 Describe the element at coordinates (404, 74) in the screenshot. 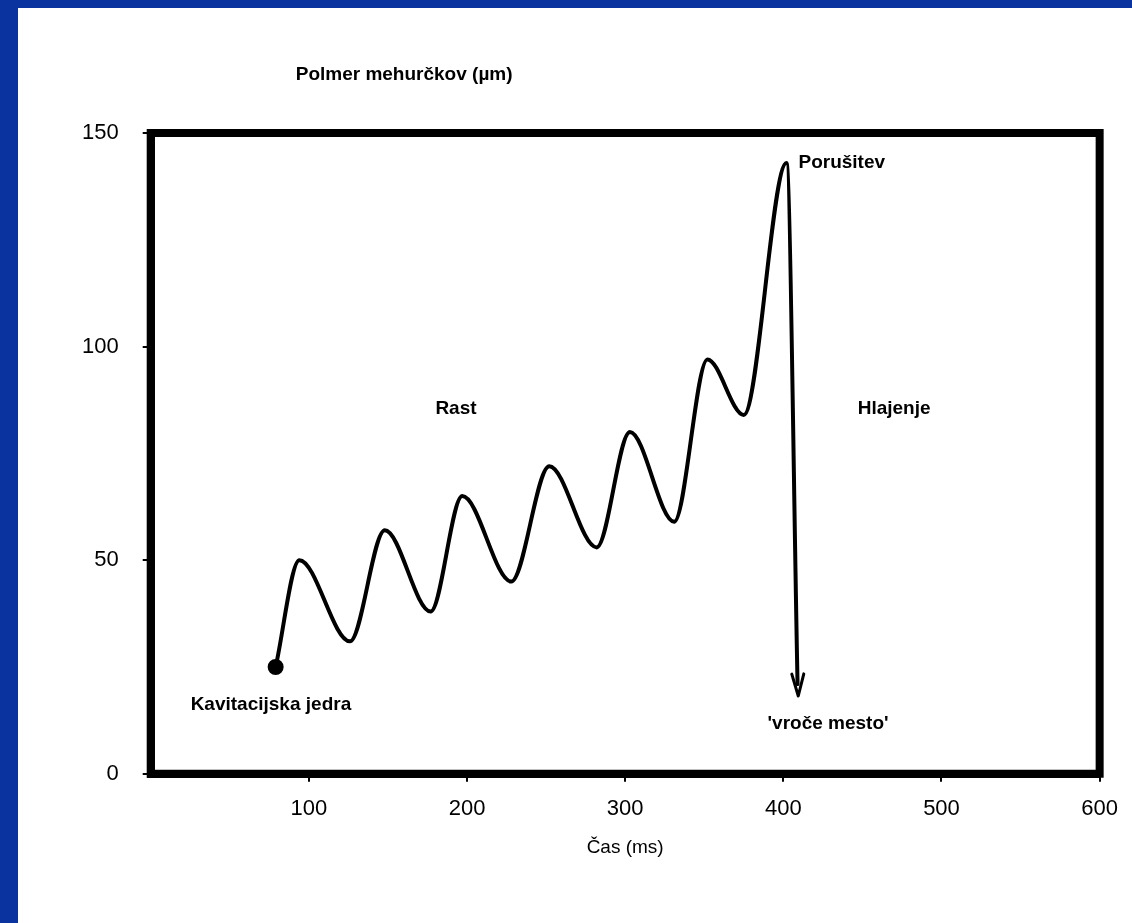

I see `y-axis-title: Polmer mehurčkov (µm)` at that location.